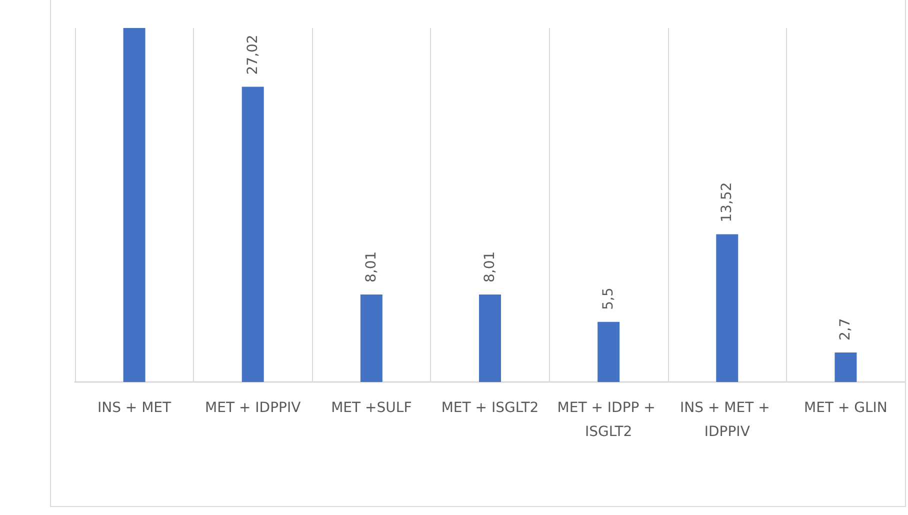 This screenshot has width=908, height=515. What do you see at coordinates (253, 408) in the screenshot?
I see `x-tick-label: MET + IDPPIV` at bounding box center [253, 408].